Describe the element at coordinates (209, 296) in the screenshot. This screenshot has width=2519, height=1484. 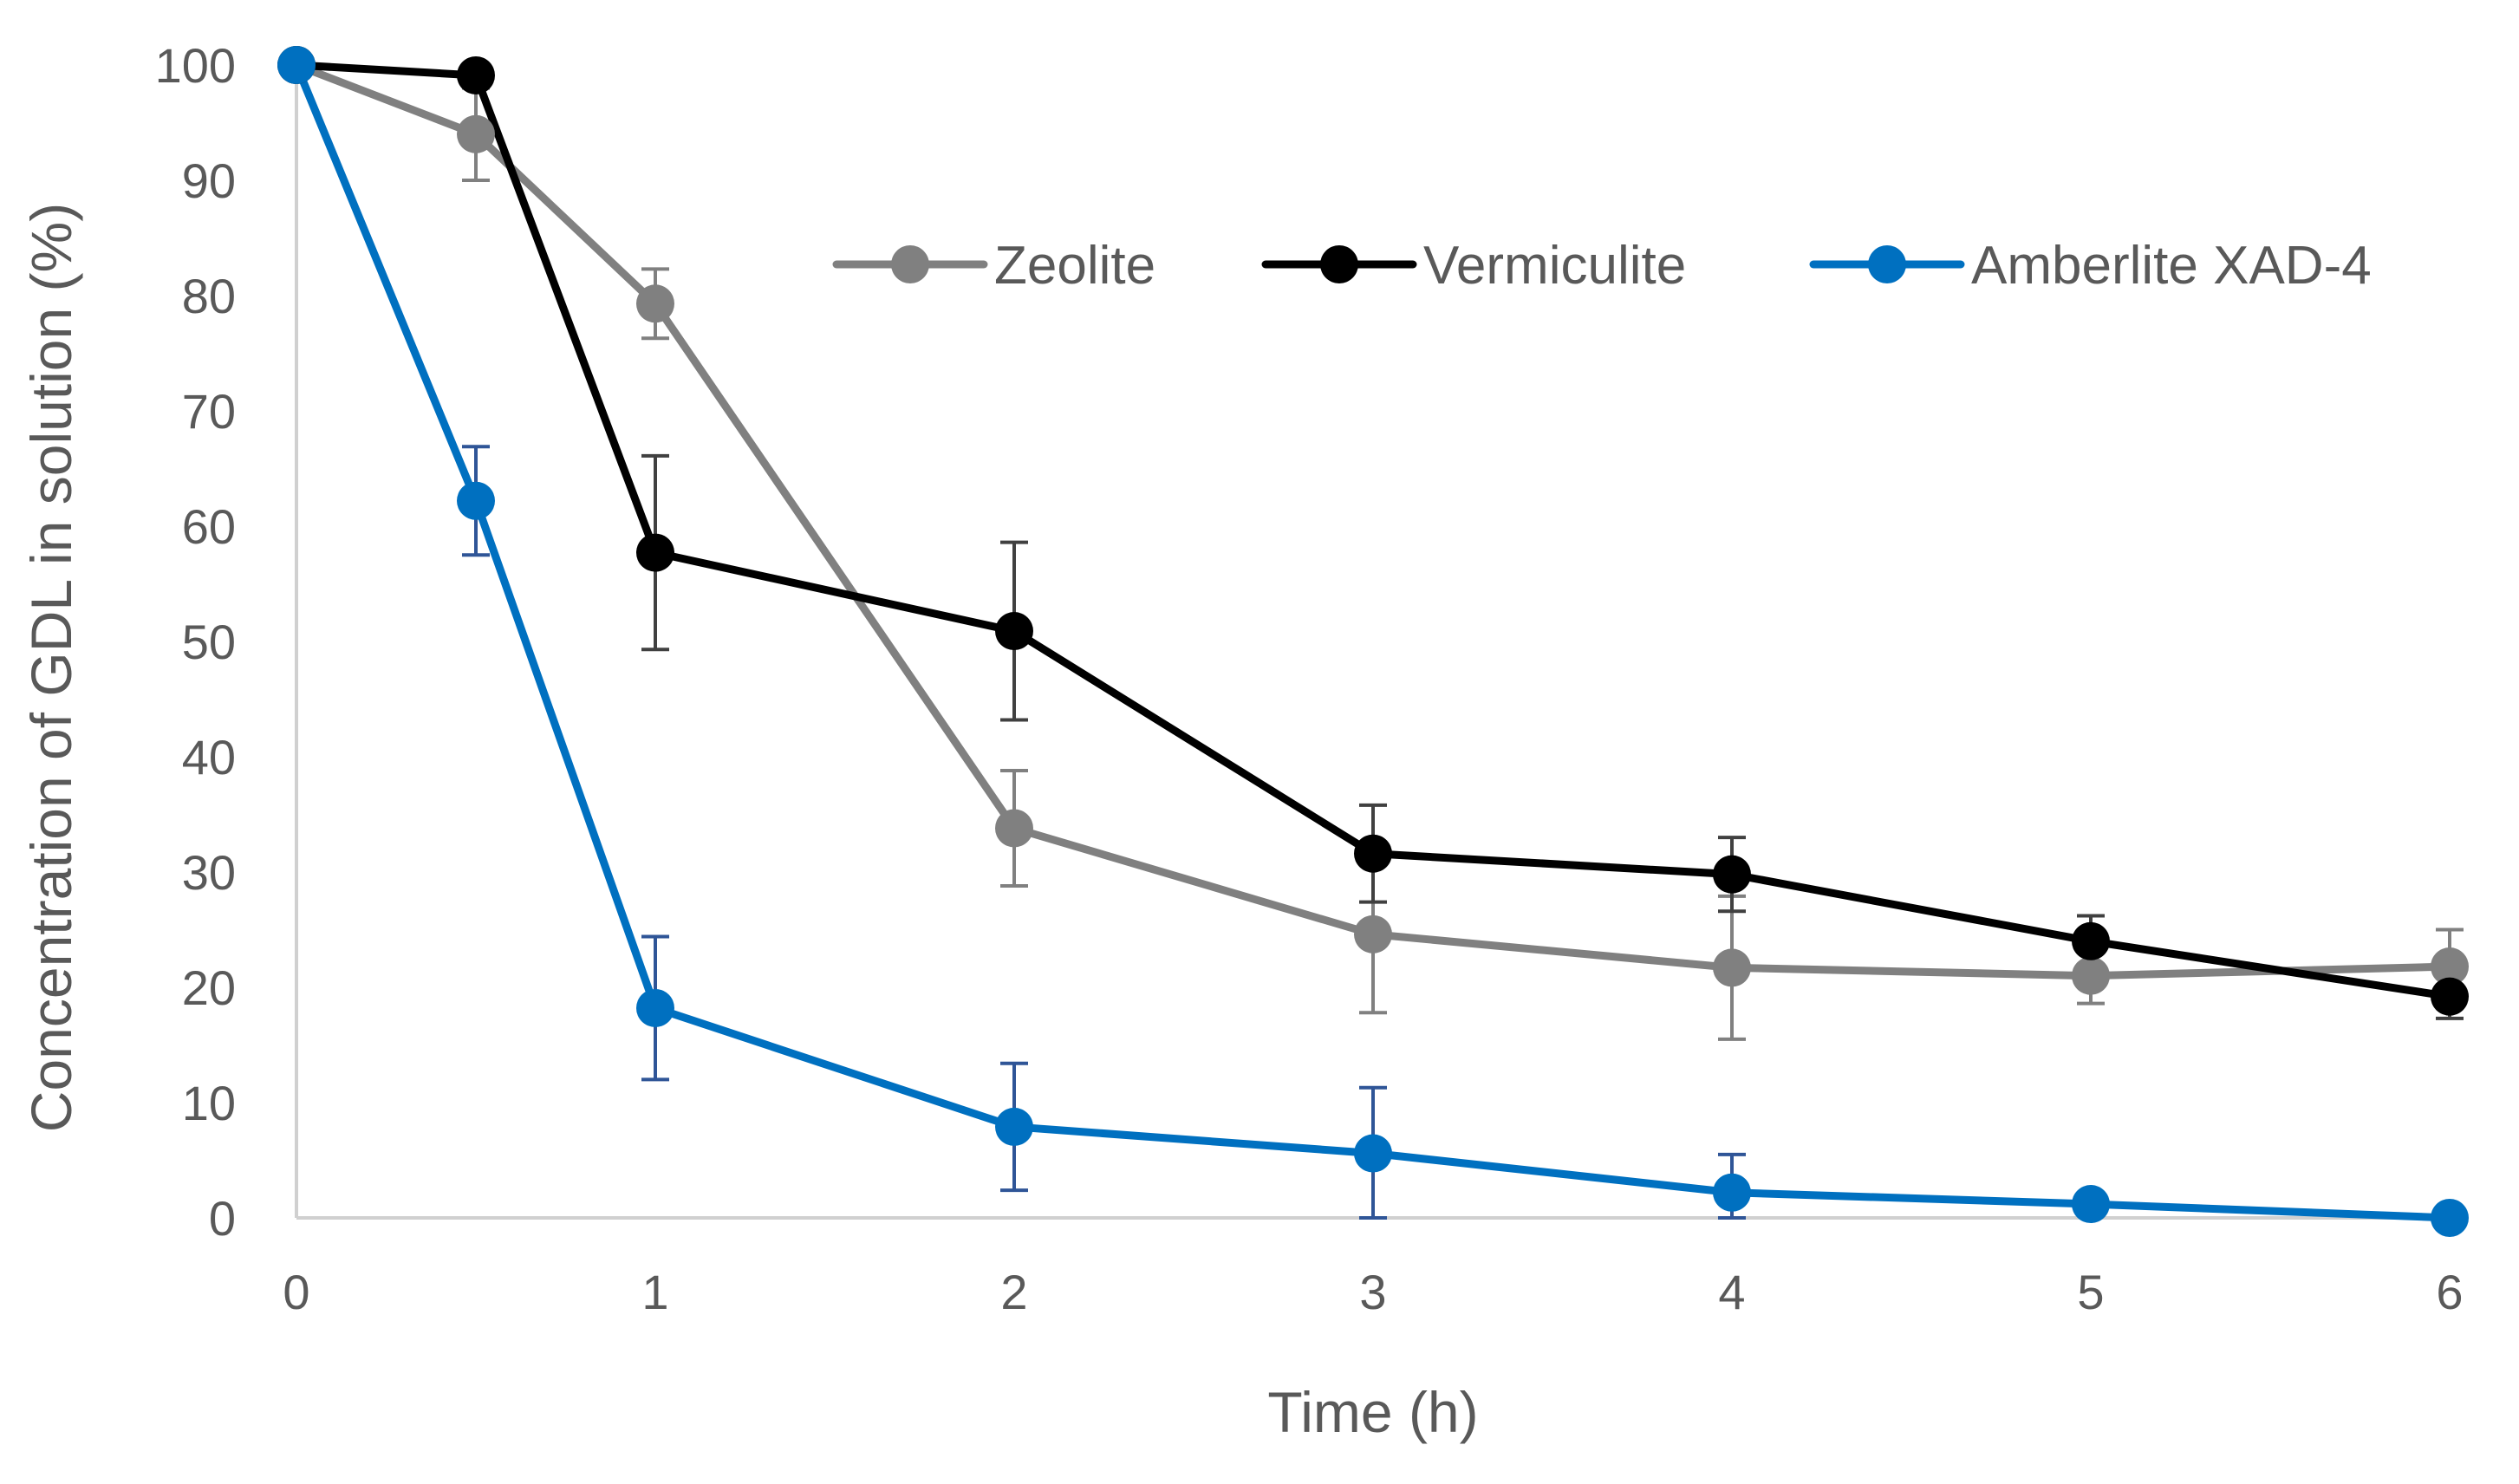
I see `y-tick-label: 80` at that location.